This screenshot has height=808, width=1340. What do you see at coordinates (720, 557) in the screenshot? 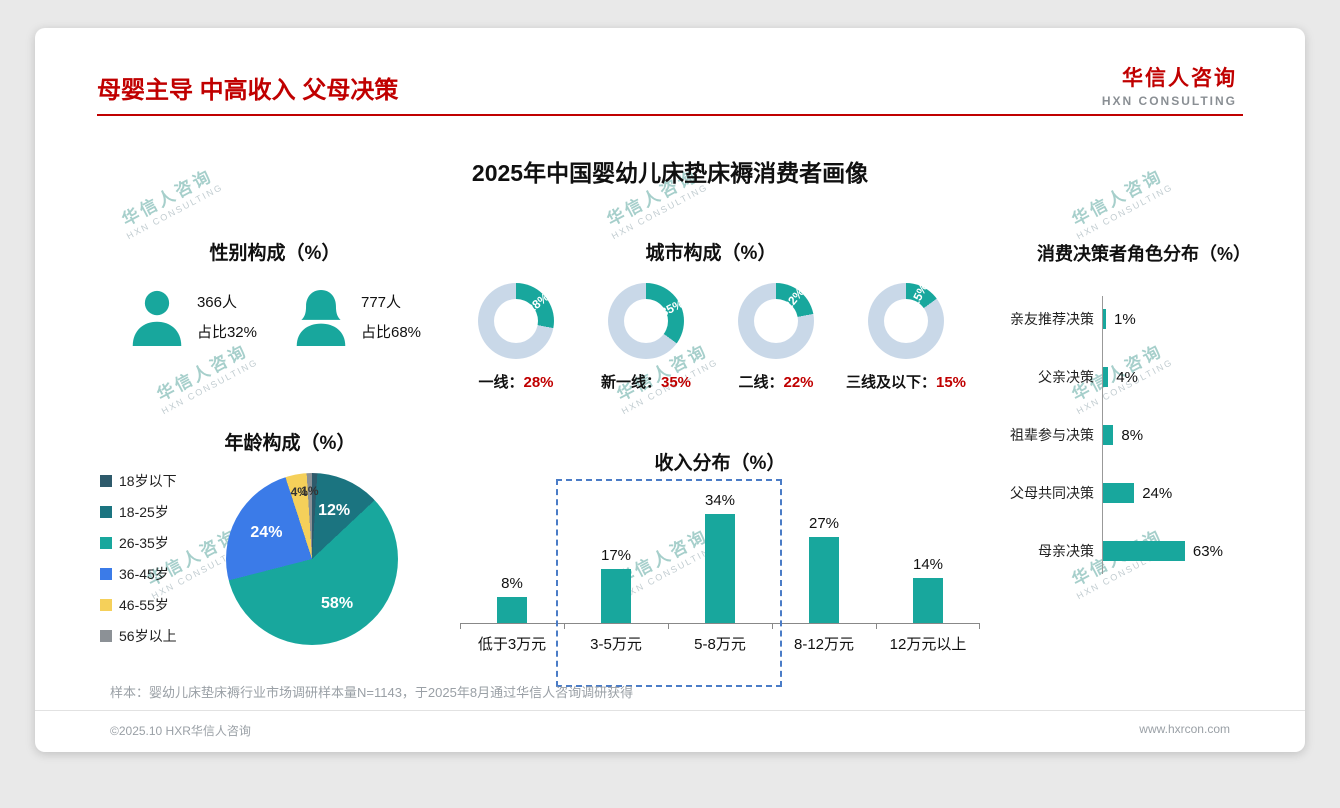
I see `income-column: 34%` at bounding box center [720, 557].